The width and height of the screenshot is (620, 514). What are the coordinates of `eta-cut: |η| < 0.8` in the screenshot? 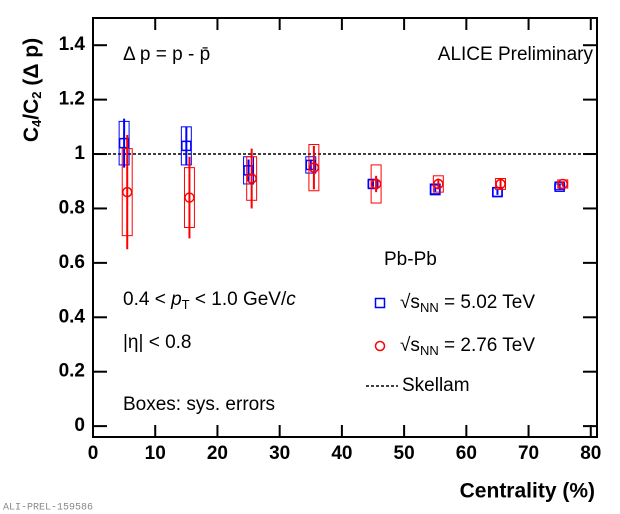 It's located at (157, 342).